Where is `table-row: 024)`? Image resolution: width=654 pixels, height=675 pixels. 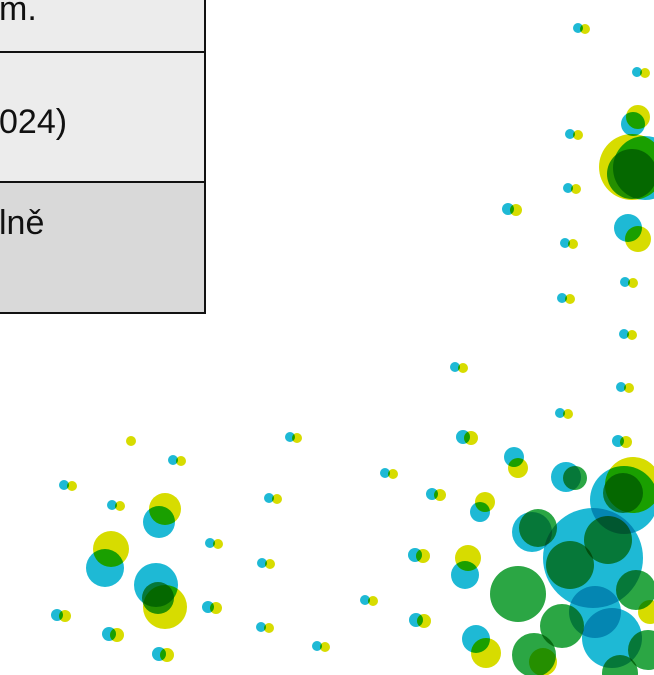
table-row: 024) is located at coordinates (102, 118).